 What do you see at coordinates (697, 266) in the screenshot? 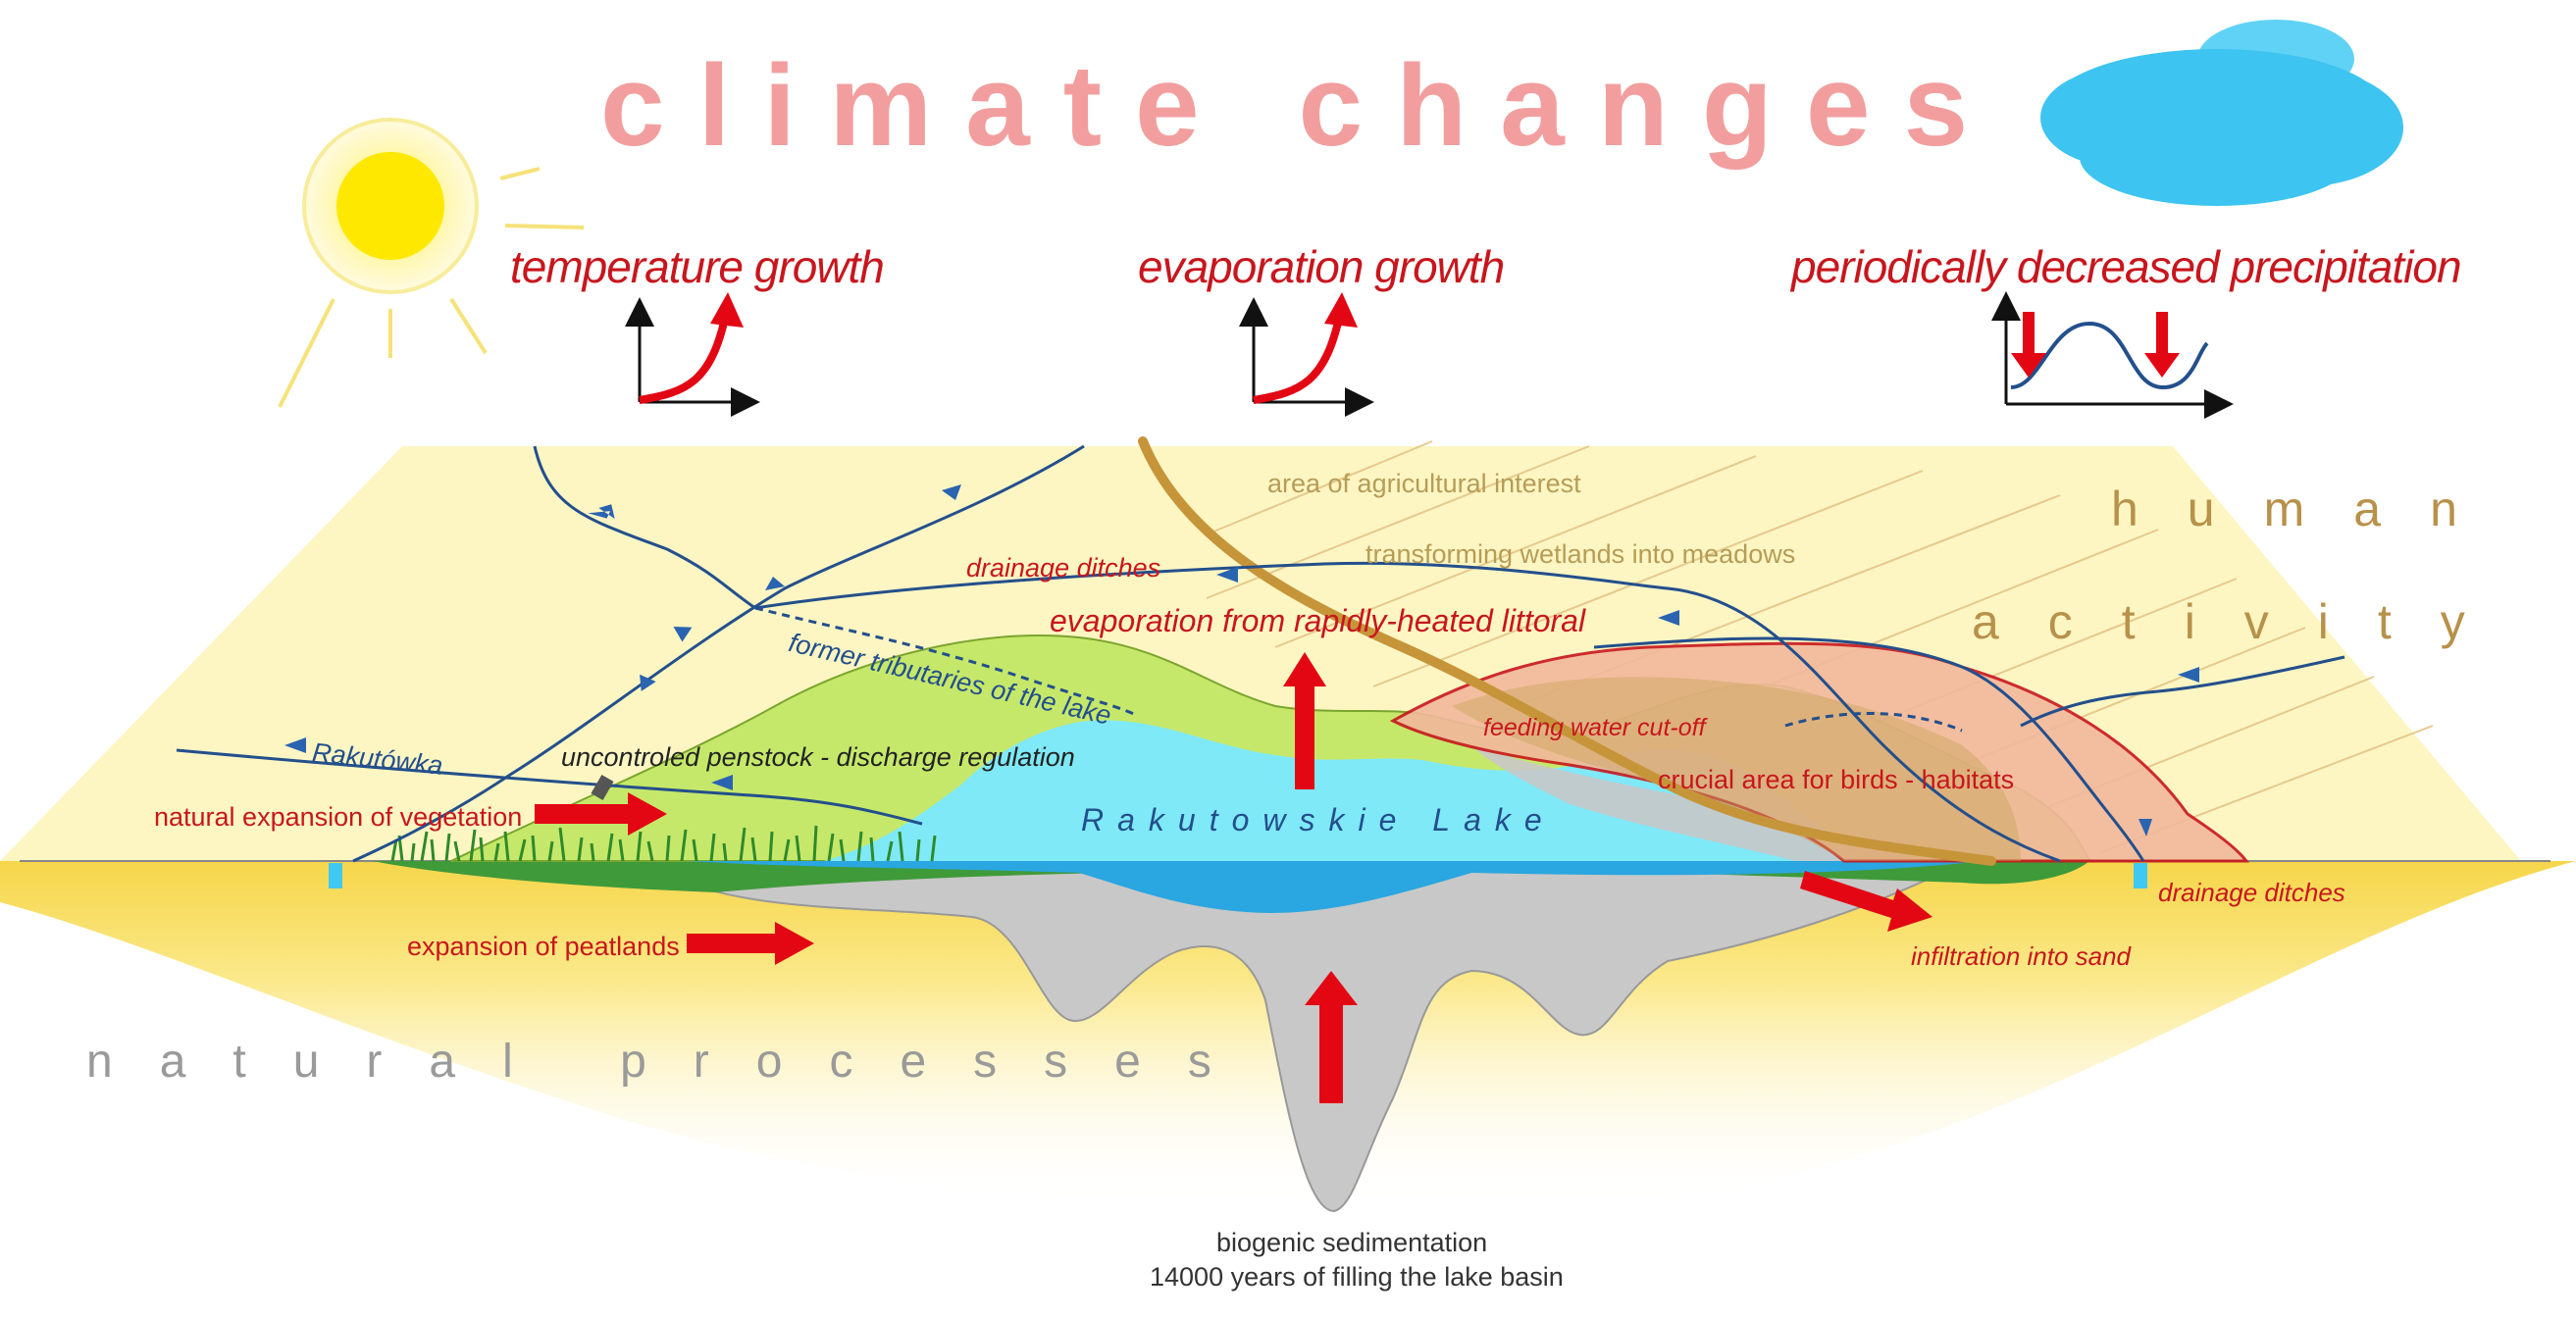
I see `factor-temperature: temperature growth` at bounding box center [697, 266].